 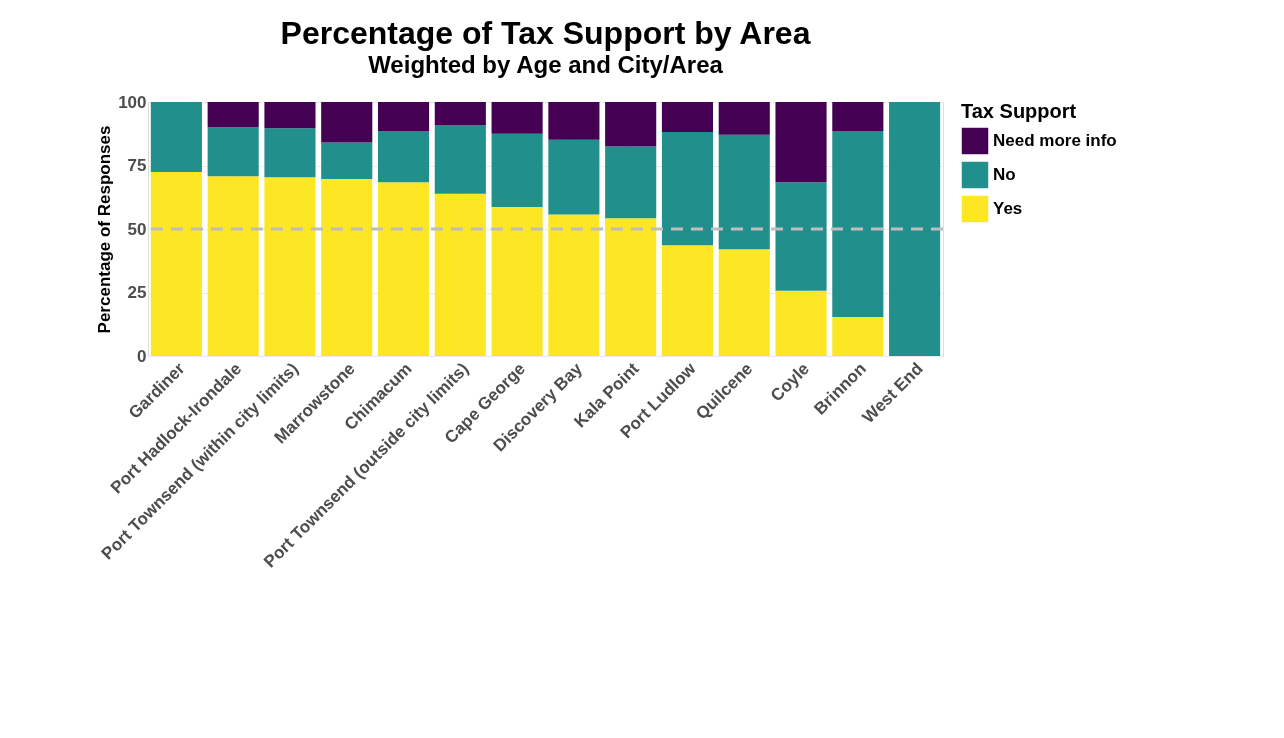 I want to click on y-tick-label: 50, so click(x=137, y=229).